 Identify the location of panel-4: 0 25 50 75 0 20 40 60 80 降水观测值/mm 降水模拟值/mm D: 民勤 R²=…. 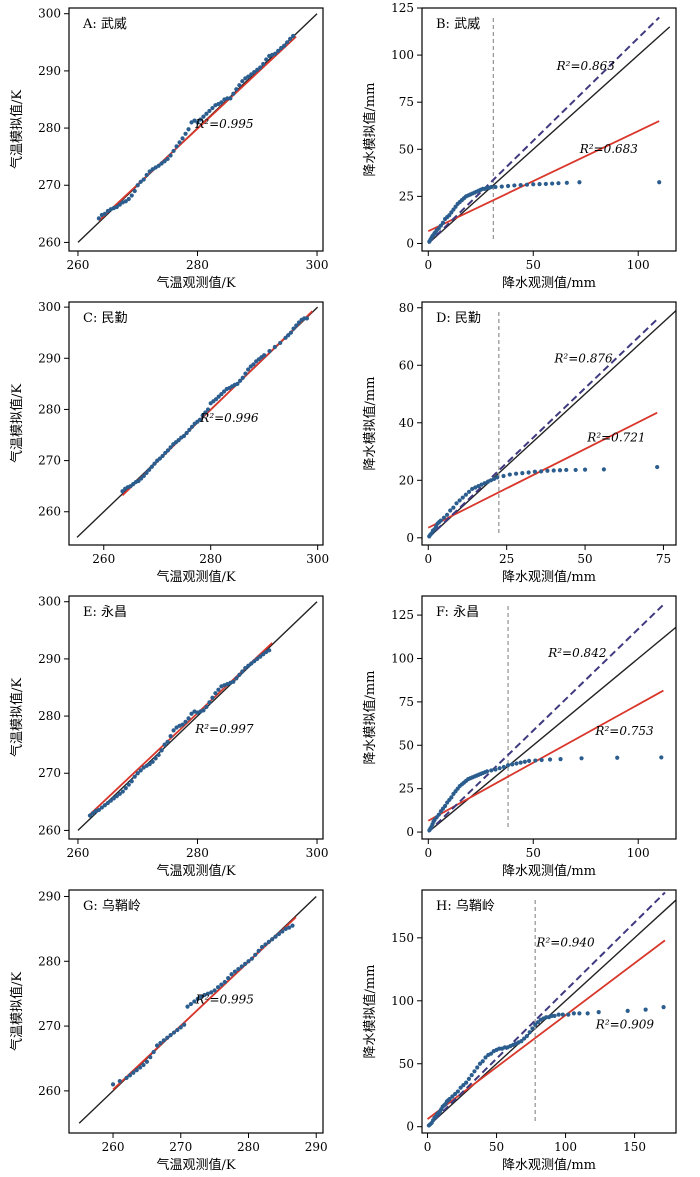
(519, 443).